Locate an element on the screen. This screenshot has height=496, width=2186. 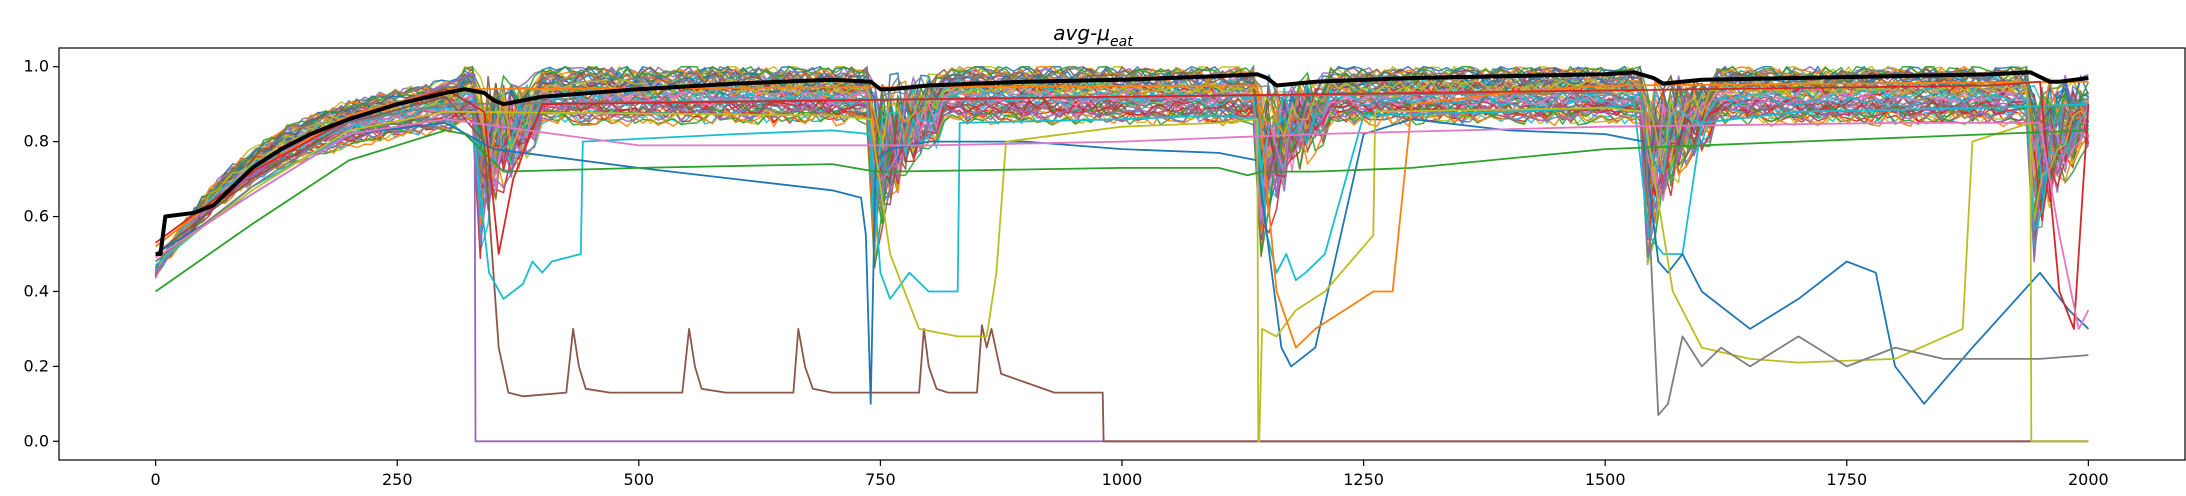
chart-title: avg-μeat is located at coordinates (1093, 35).